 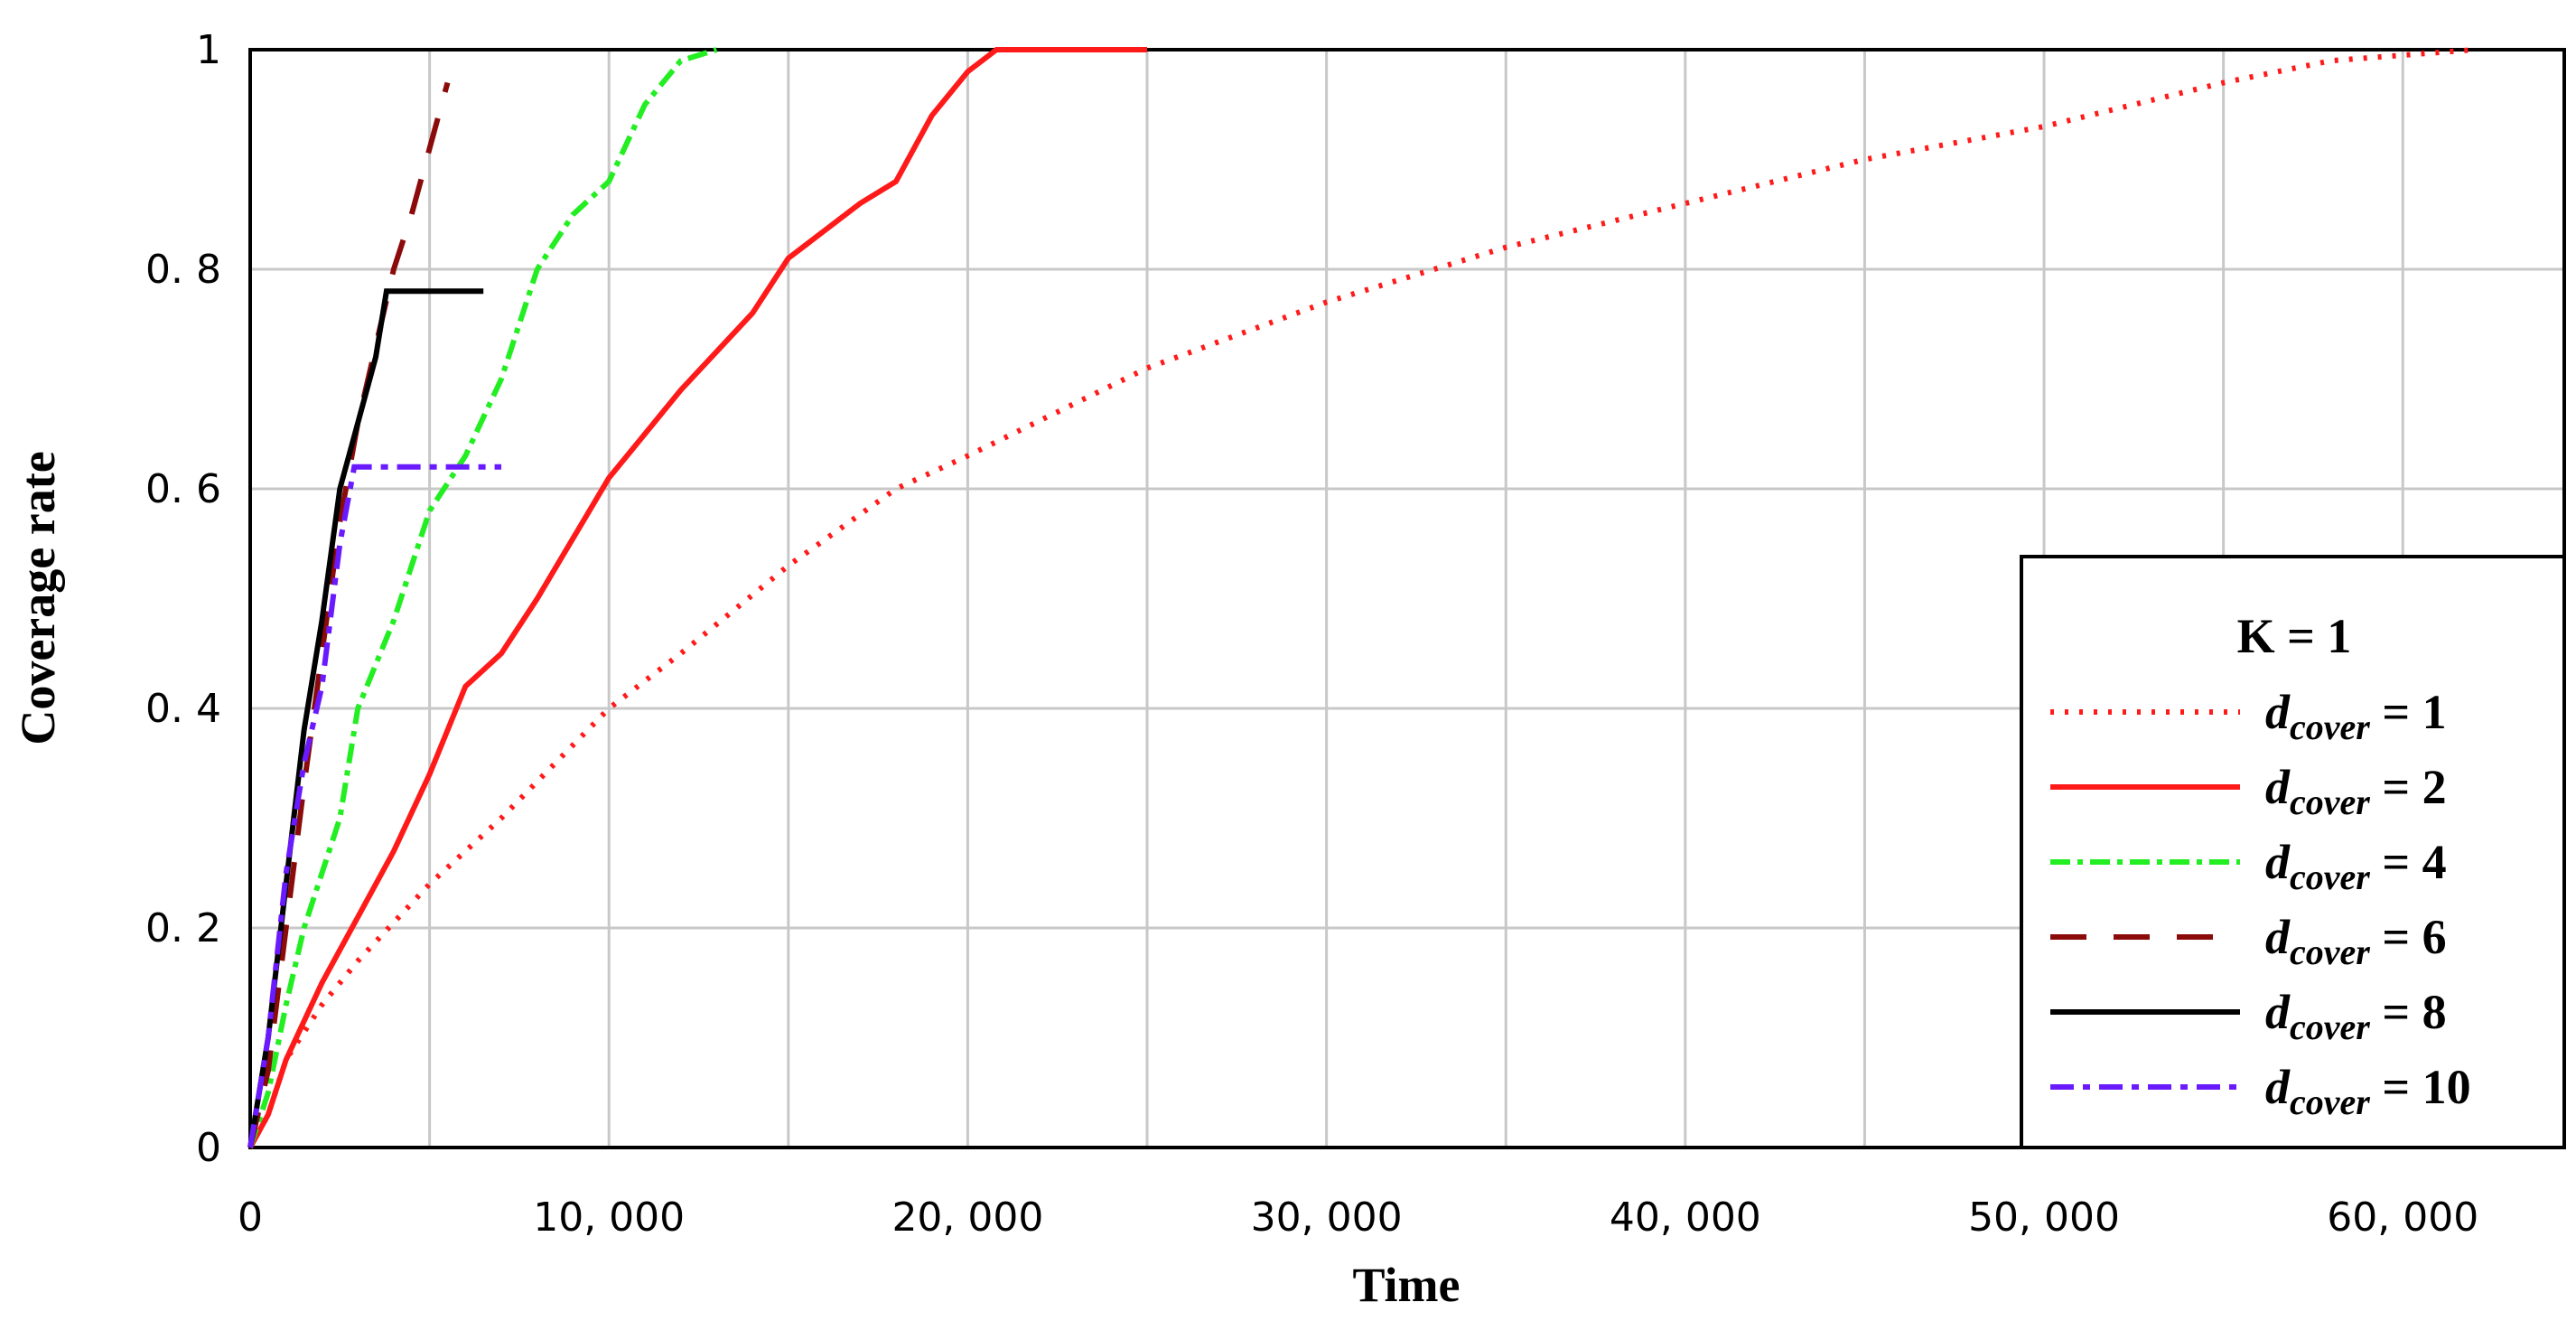 I want to click on y-tick-label: 0. 2, so click(x=183, y=928).